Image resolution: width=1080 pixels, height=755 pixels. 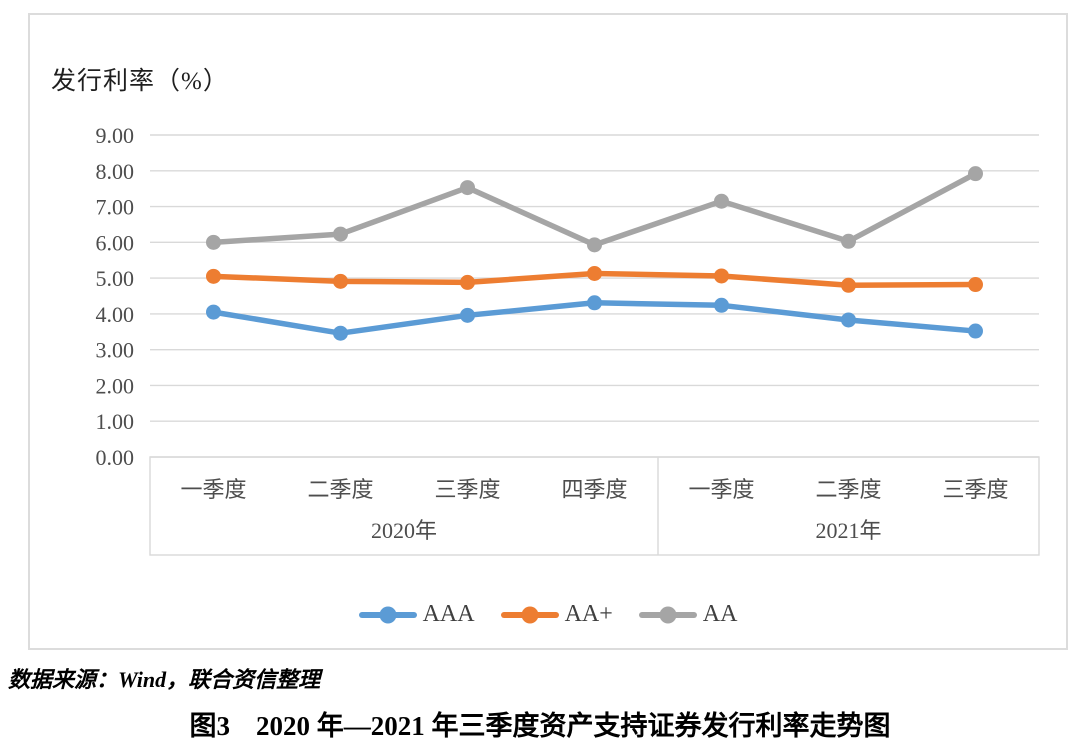 What do you see at coordinates (115, 207) in the screenshot?
I see `y-tick-label: 7.00` at bounding box center [115, 207].